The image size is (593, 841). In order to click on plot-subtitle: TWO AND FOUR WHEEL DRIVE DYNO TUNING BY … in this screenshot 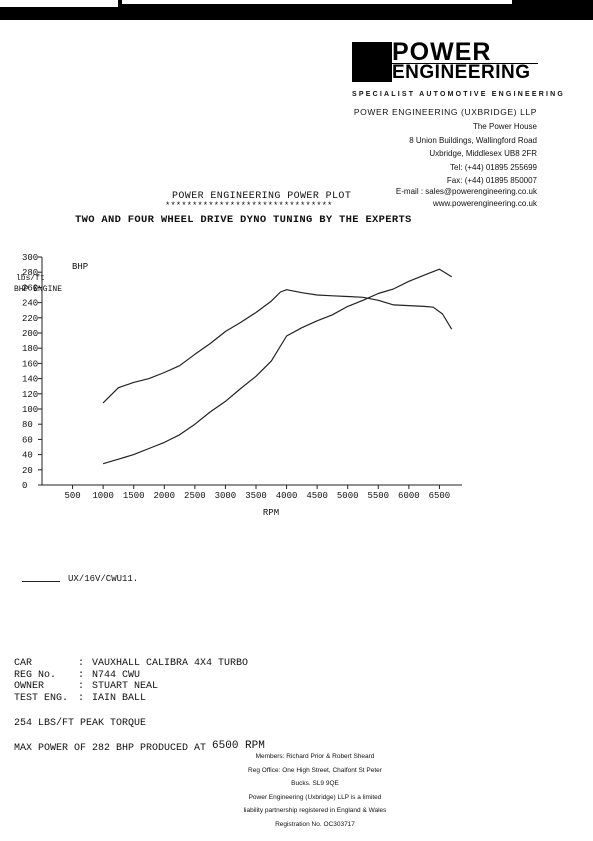, I will do `click(243, 220)`.